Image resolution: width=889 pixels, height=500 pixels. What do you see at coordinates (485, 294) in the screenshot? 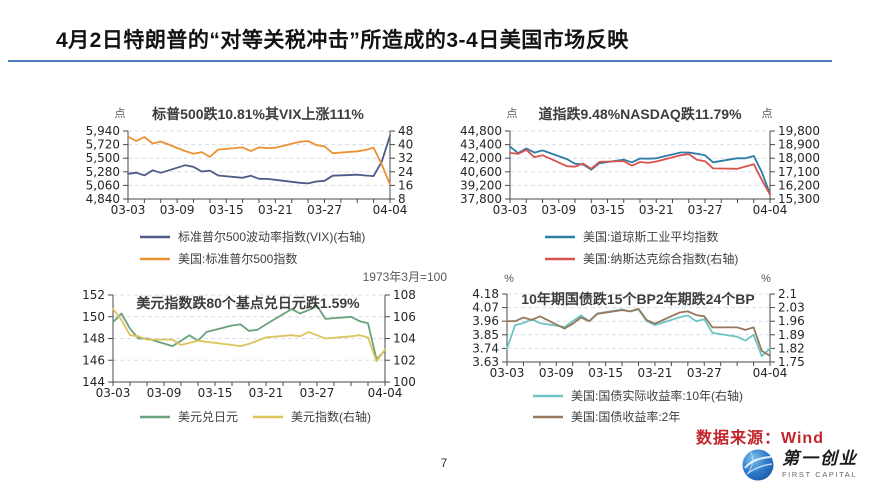
I see `y-axis-label-left: 4.18` at bounding box center [485, 294].